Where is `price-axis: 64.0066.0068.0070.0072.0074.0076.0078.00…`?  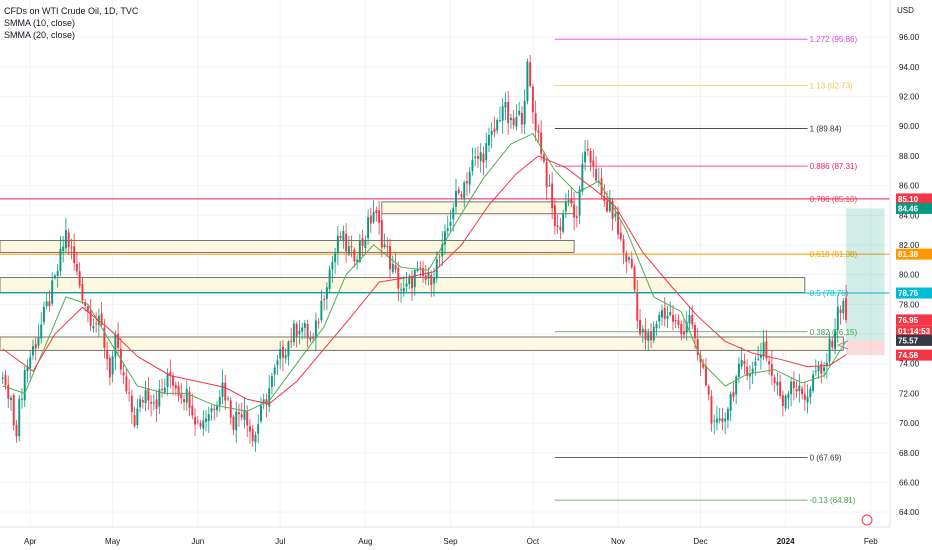 price-axis: 64.0066.0068.0070.0072.0074.0076.0078.00… is located at coordinates (910, 275).